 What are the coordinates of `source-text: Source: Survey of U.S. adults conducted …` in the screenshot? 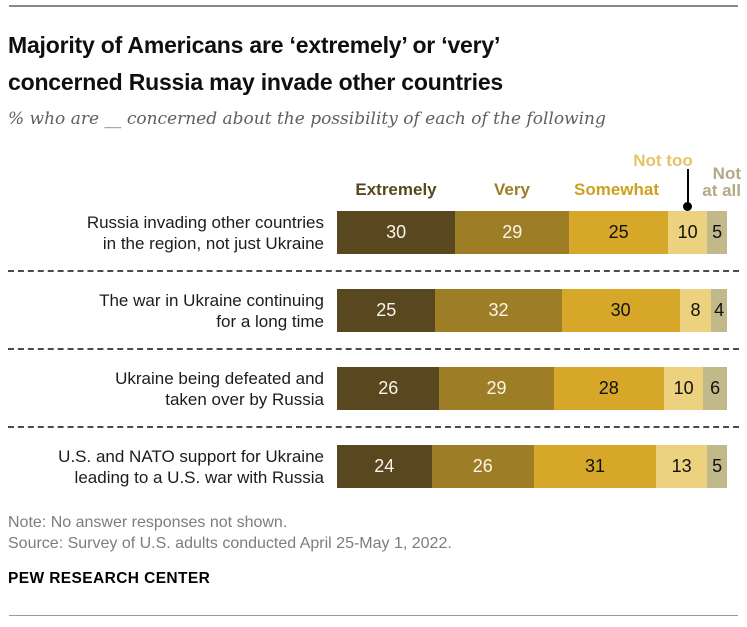 It's located at (230, 543).